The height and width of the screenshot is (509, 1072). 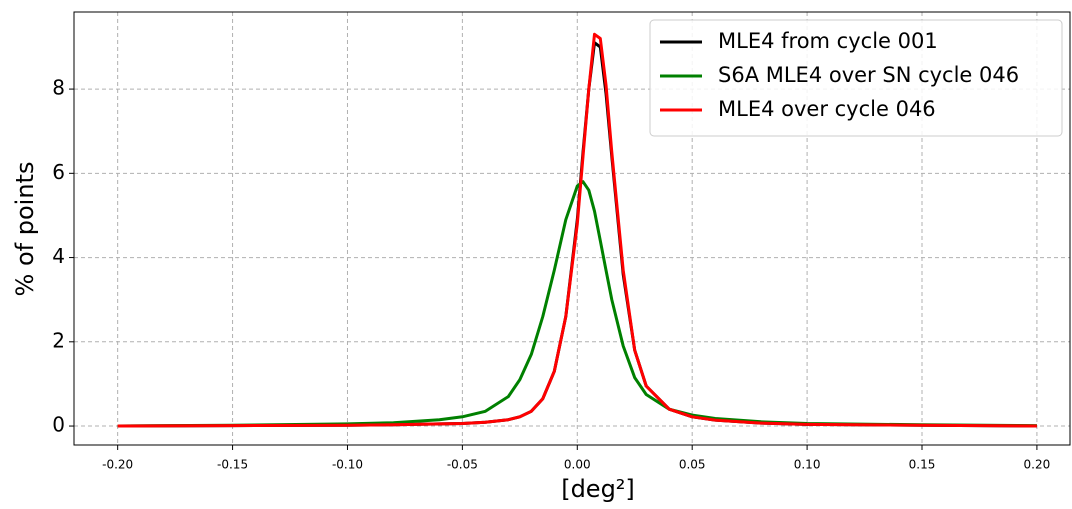 I want to click on x-tick-label: -0.10, so click(x=347, y=465).